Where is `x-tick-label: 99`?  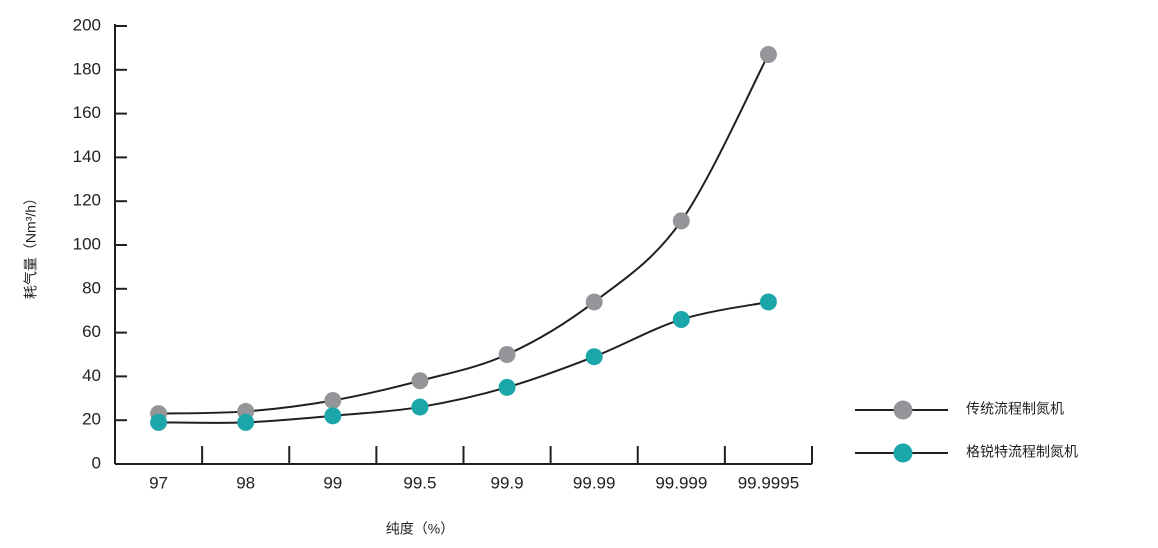
x-tick-label: 99 is located at coordinates (332, 482).